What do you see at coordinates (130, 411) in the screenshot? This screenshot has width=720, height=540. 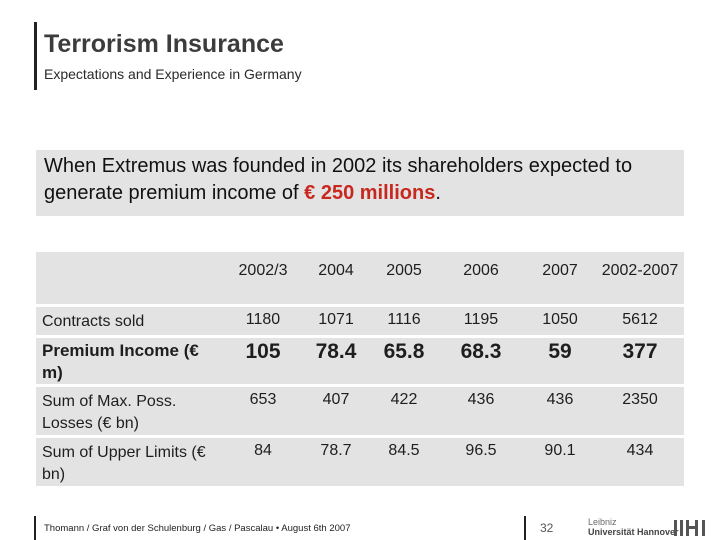 I see `row-label: Sum of Max. Poss. Losses (€ bn)` at bounding box center [130, 411].